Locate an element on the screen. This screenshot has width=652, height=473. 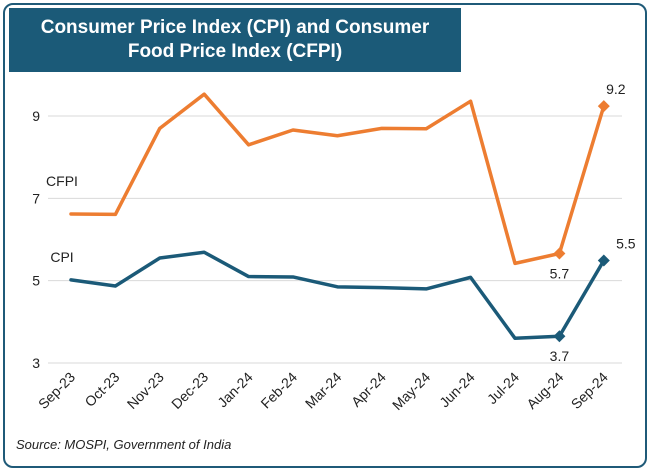
x-tick-label: May-24 is located at coordinates (411, 391).